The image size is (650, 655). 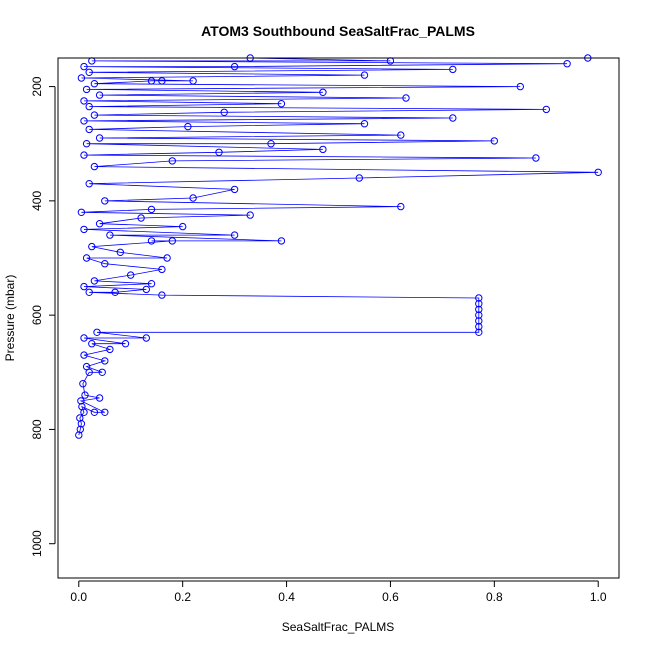 I want to click on y-tick-label: 1000, so click(x=37, y=543).